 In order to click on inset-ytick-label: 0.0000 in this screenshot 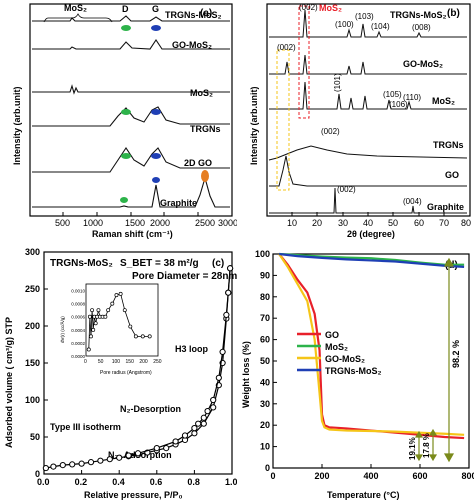, I will do `click(78, 356)`.